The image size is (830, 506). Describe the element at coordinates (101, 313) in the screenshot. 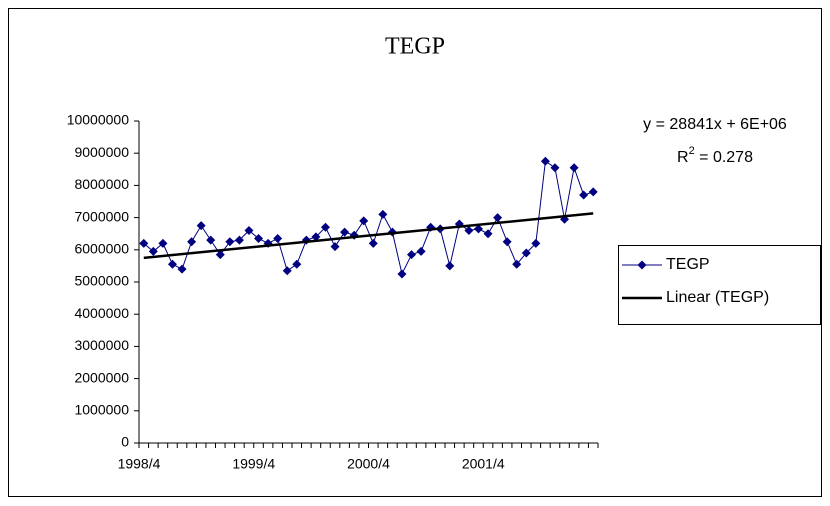

I see `y-tick-label: 4000000` at that location.